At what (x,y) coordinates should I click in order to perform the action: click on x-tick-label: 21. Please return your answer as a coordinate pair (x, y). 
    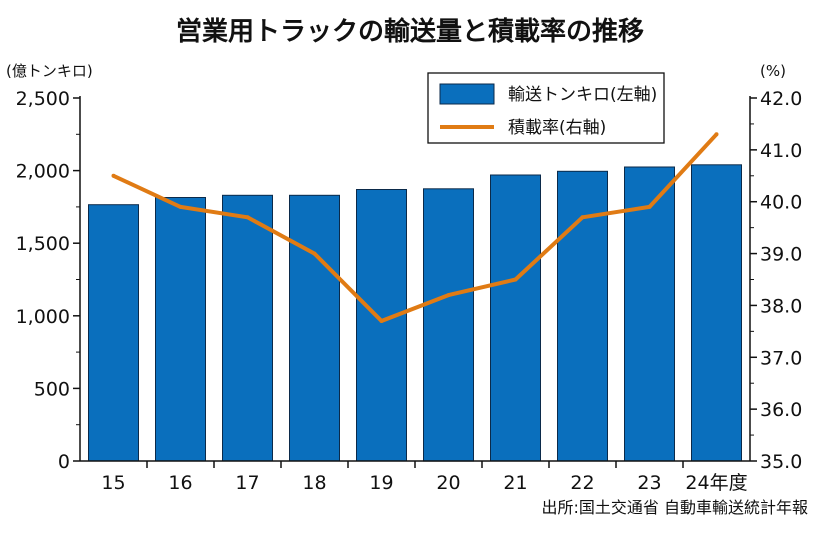
    Looking at the image, I should click on (515, 483).